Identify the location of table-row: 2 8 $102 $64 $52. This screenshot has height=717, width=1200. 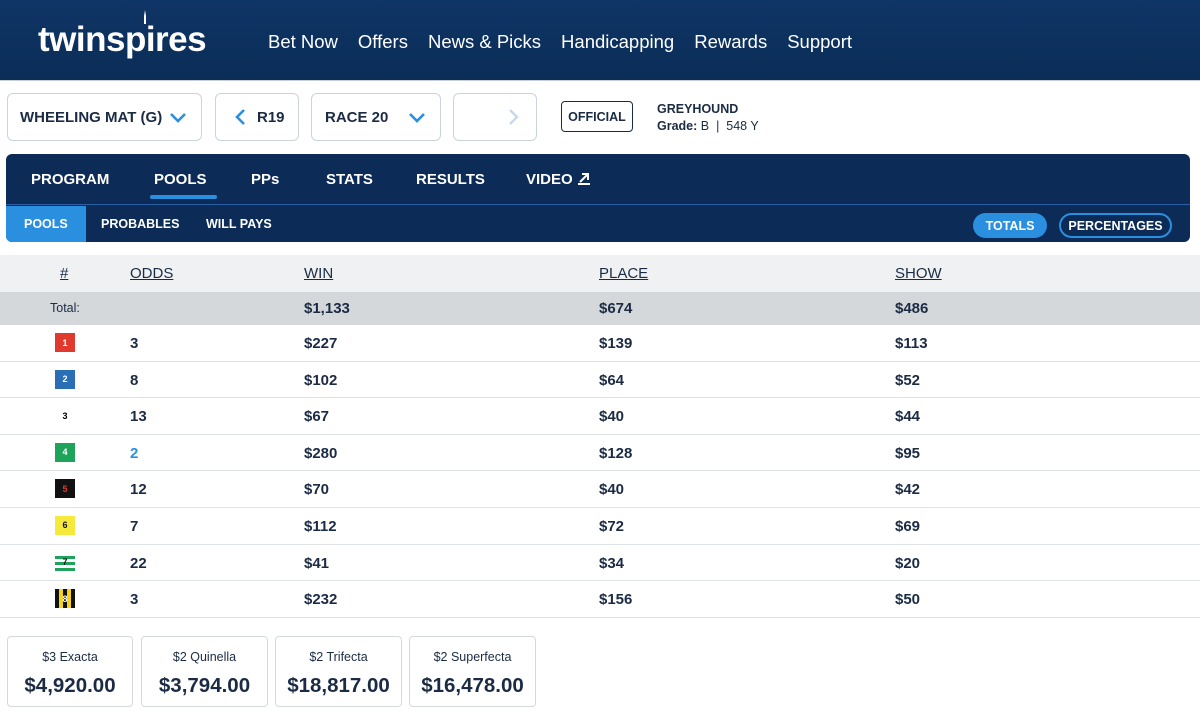
(600, 380).